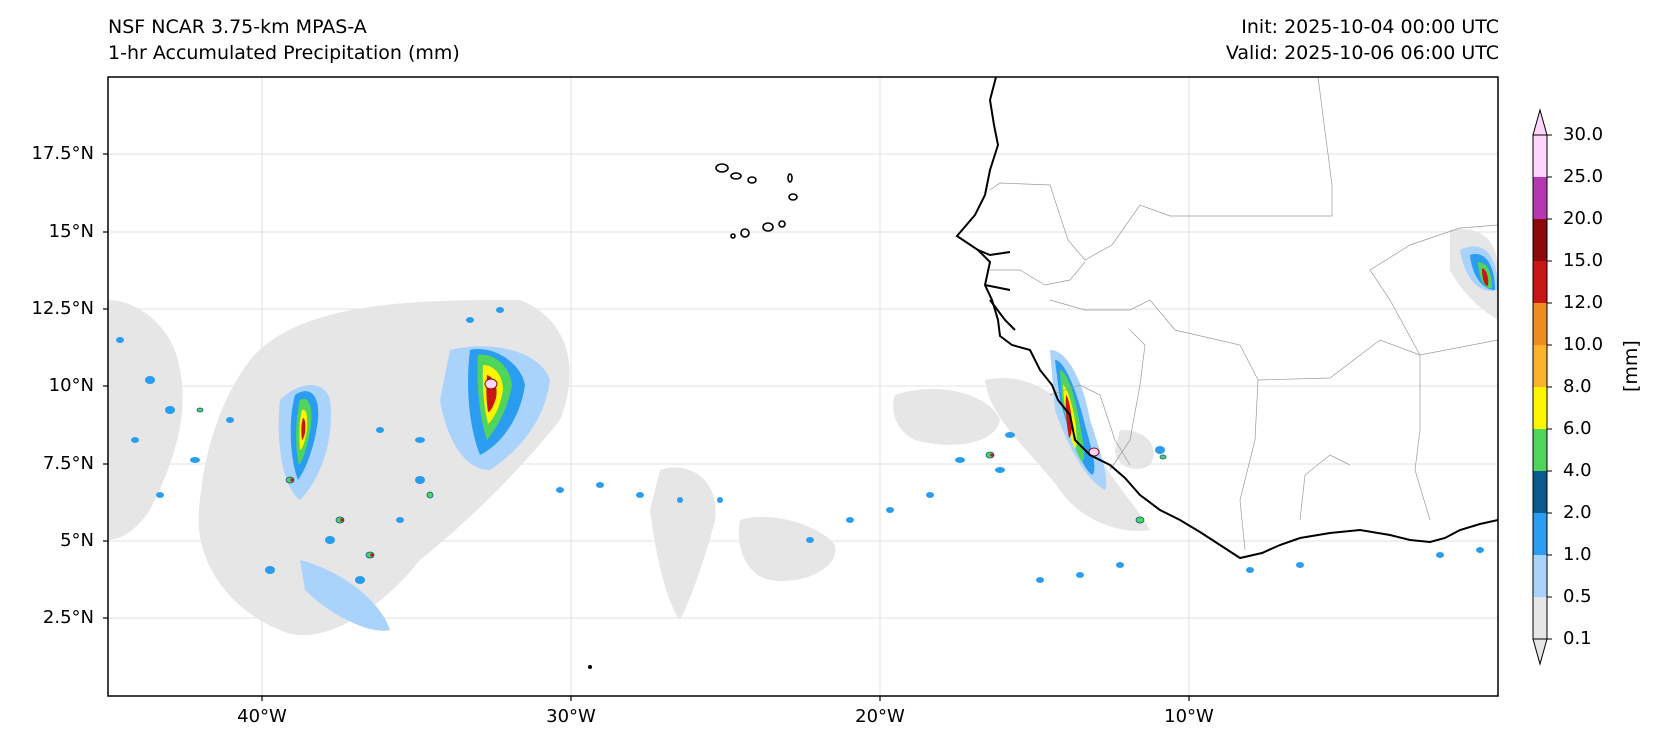 The width and height of the screenshot is (1662, 748). Describe the element at coordinates (571, 716) in the screenshot. I see `lon-tick-label: 30°W` at that location.